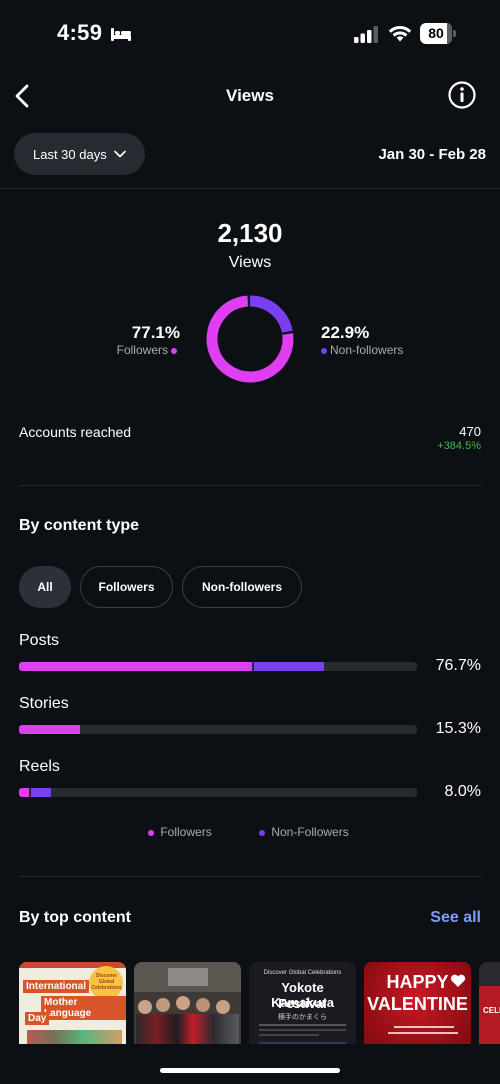 The width and height of the screenshot is (500, 1084). I want to click on see-all-link: See all, so click(455, 917).